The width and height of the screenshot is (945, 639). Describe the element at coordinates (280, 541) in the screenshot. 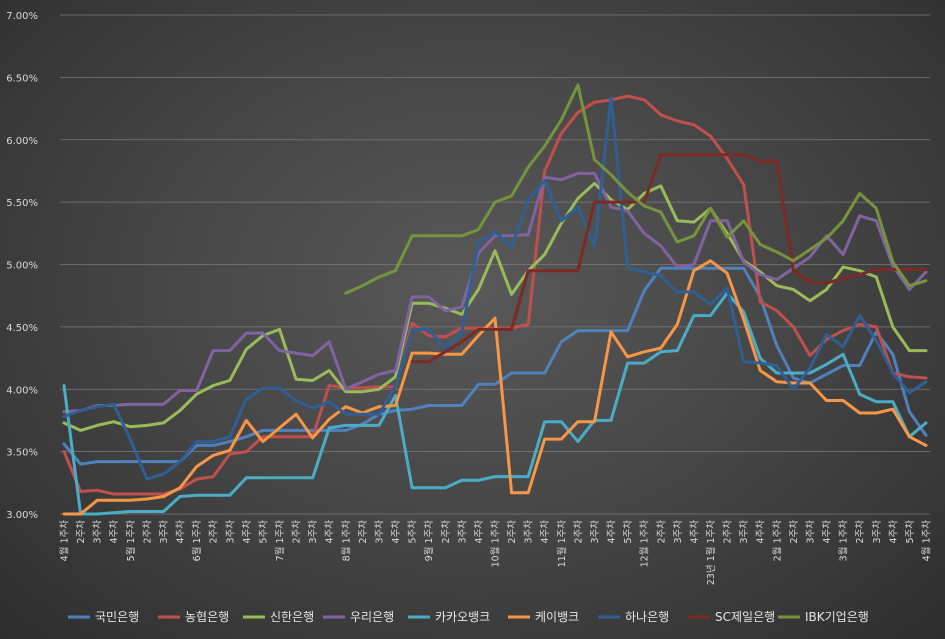

I see `x-tick-label: 7월 1주차` at that location.